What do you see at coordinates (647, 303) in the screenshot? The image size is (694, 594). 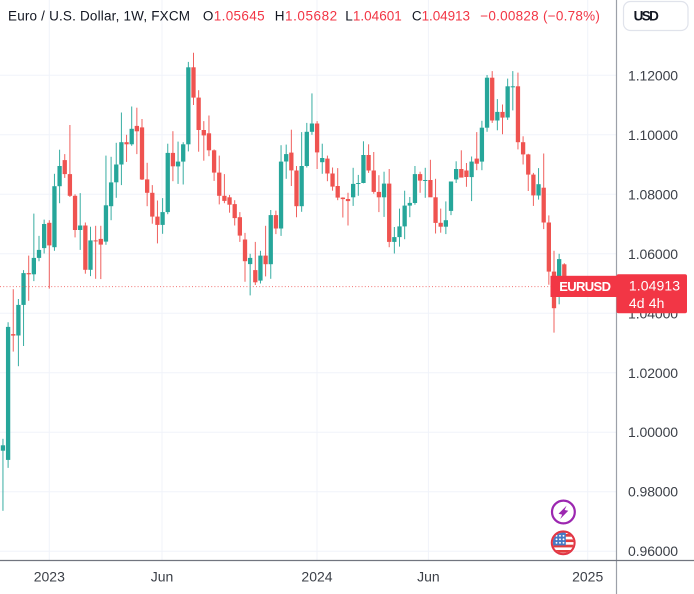 I see `svg-text: 4d 4h` at bounding box center [647, 303].